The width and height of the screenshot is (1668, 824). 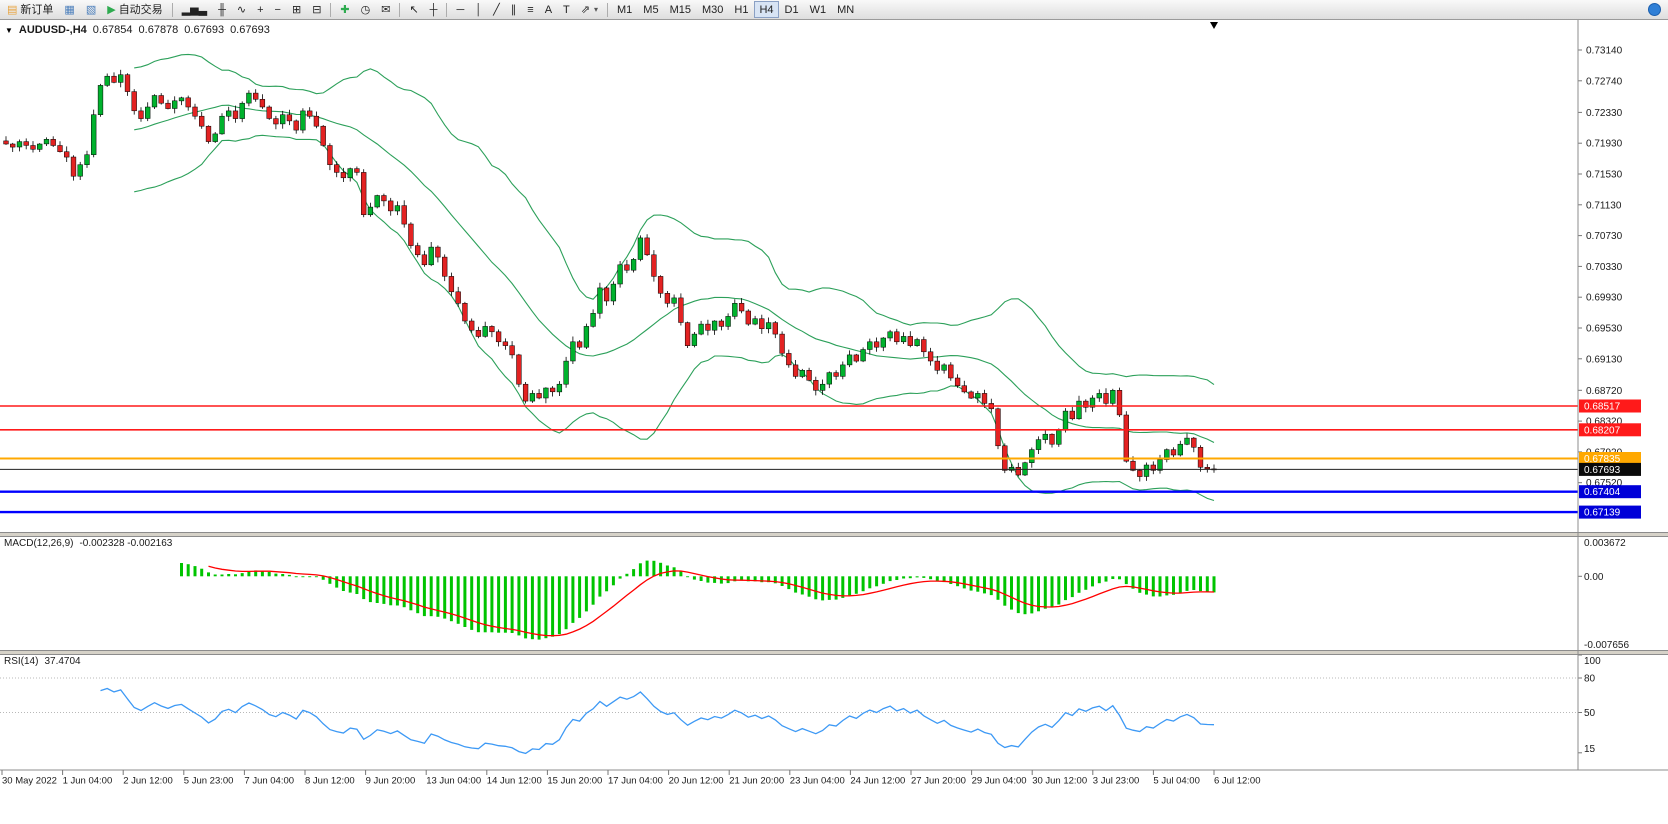 I want to click on text-label-button-icon: T, so click(x=566, y=9).